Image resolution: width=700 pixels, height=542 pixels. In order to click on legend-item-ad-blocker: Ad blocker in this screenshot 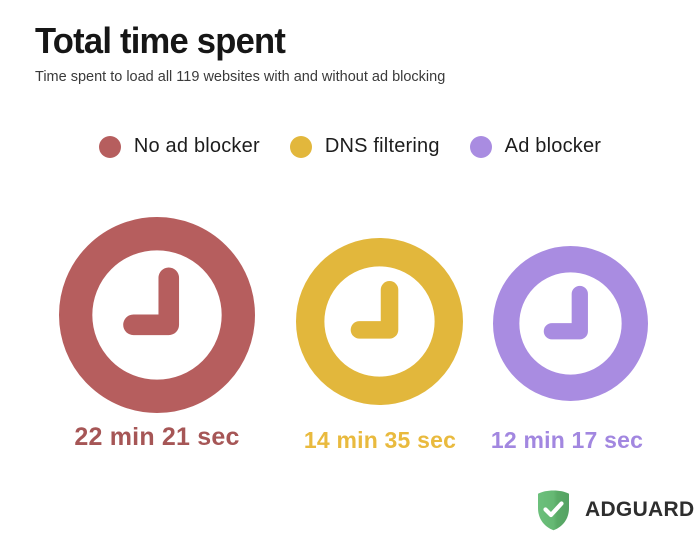, I will do `click(535, 146)`.